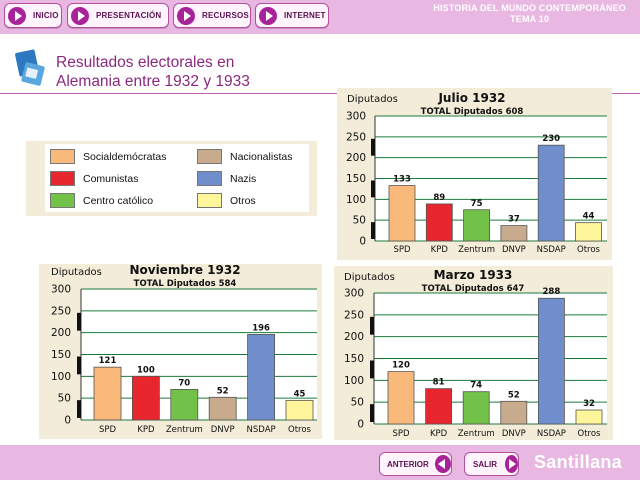 This screenshot has width=640, height=480. What do you see at coordinates (243, 178) in the screenshot?
I see `legend-label: Nazis` at bounding box center [243, 178].